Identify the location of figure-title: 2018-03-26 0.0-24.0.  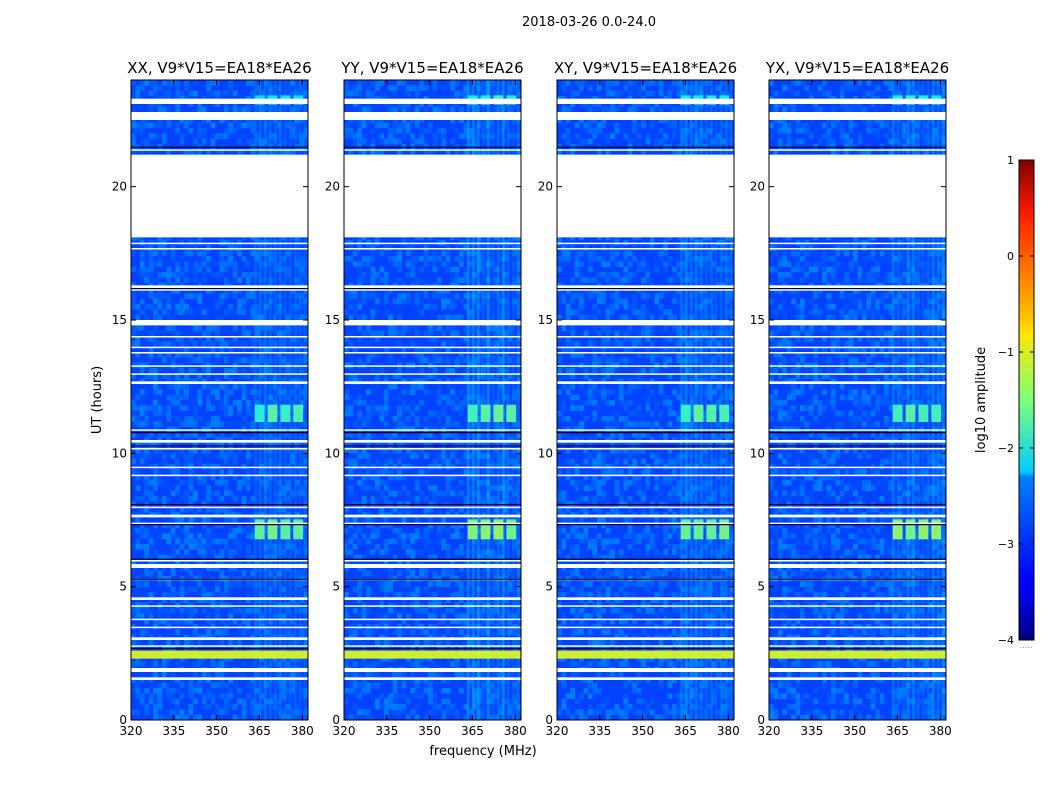
(589, 22).